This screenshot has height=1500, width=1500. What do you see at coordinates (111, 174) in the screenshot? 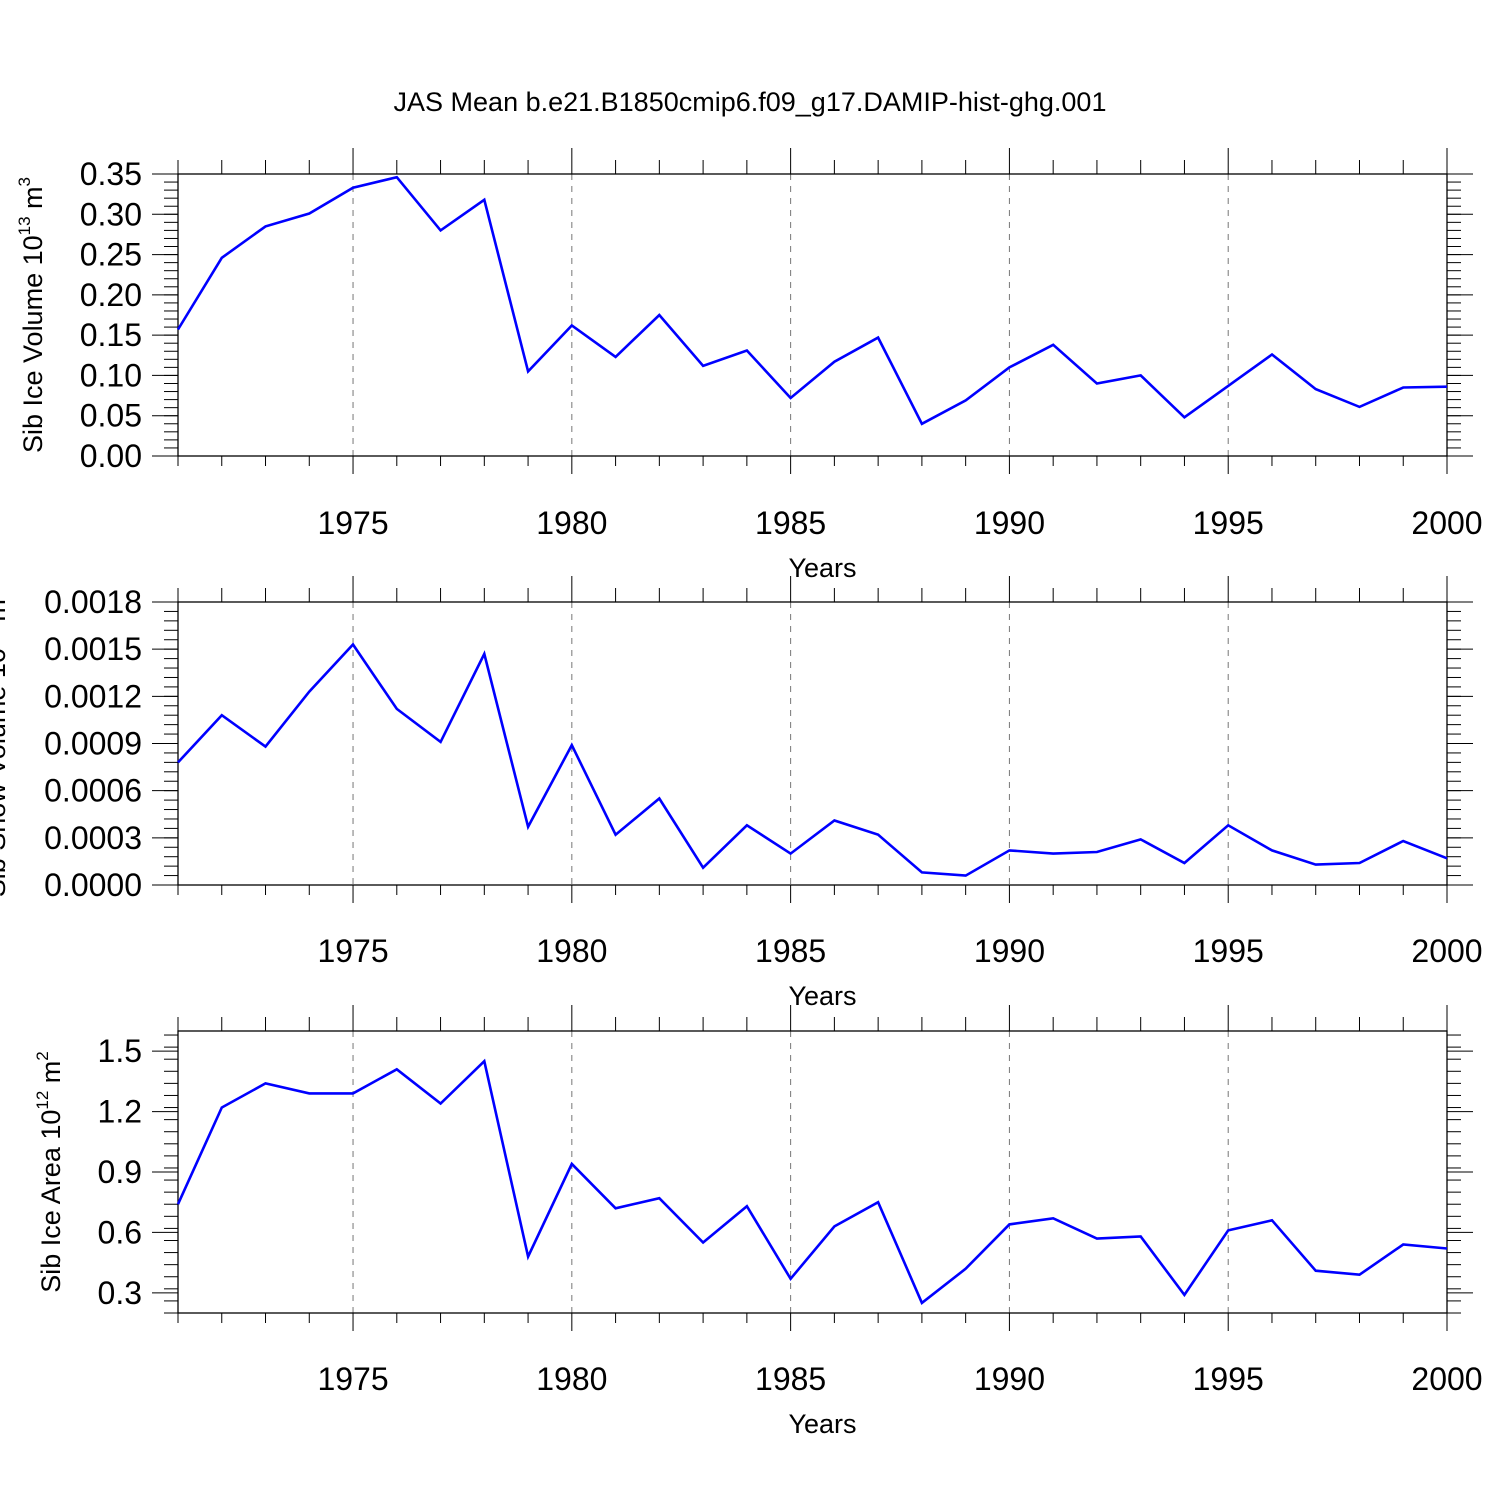
I see `y-tick-label: 0.35` at bounding box center [111, 174].